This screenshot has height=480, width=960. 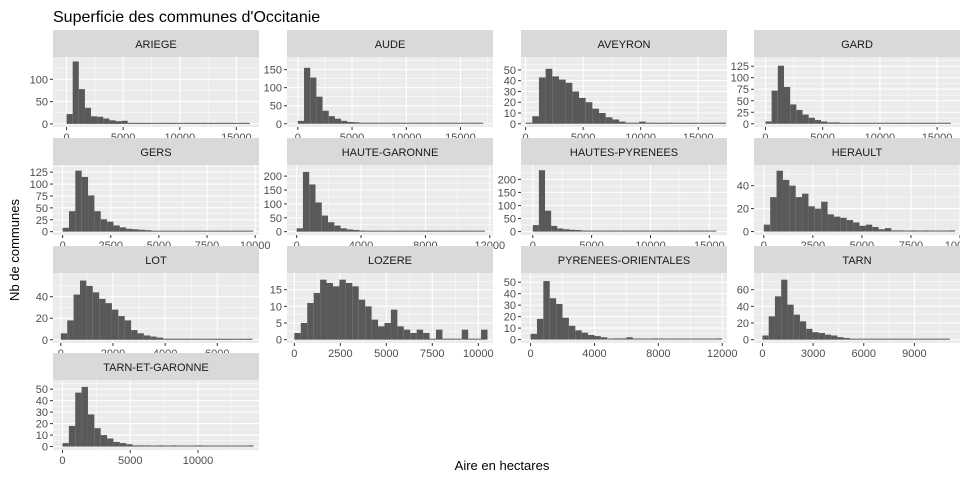 What do you see at coordinates (273, 191) in the screenshot?
I see `y-tick-label: 150` at bounding box center [273, 191].